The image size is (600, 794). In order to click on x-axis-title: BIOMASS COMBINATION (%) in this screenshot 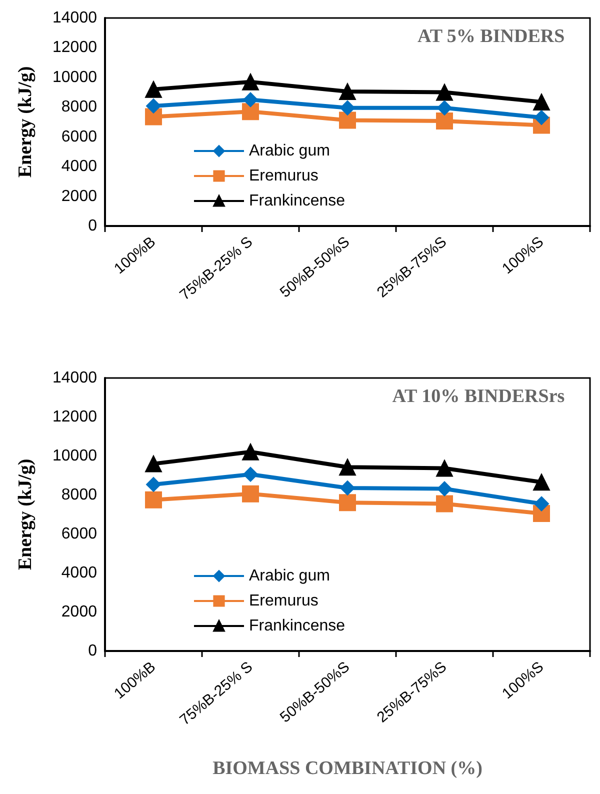, I will do `click(347, 768)`.